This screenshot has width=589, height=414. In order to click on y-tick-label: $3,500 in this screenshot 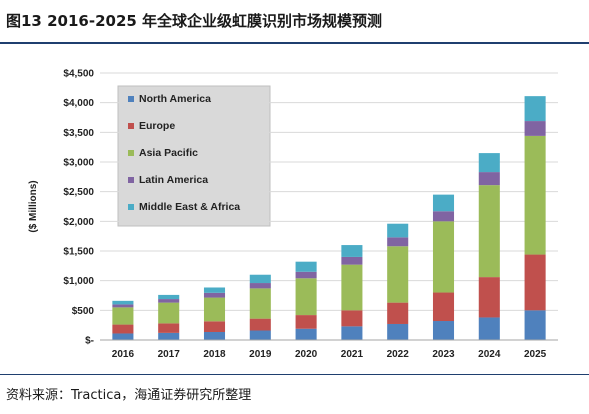, I will do `click(78, 133)`.